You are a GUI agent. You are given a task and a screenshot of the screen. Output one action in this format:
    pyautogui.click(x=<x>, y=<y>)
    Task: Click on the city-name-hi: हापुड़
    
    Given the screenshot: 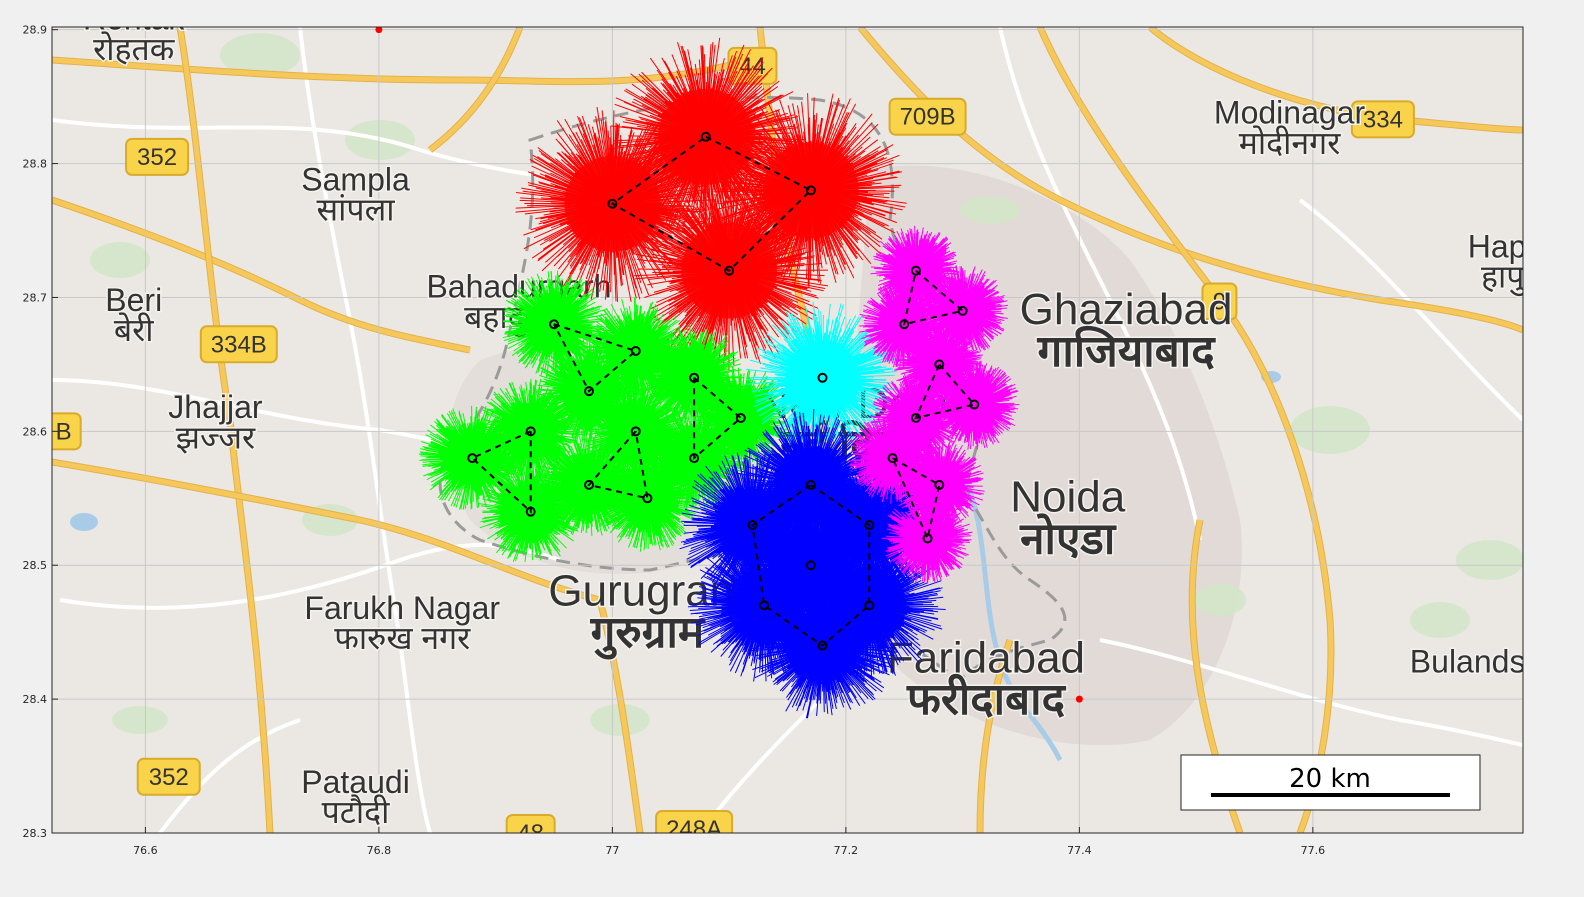 What is the action you would take?
    pyautogui.click(x=1511, y=278)
    